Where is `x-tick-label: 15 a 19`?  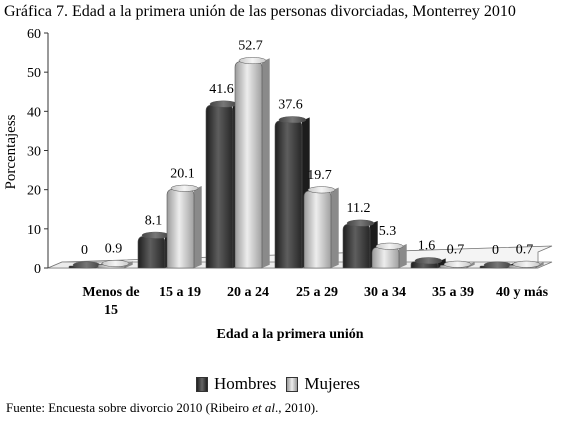 x-tick-label: 15 a 19 is located at coordinates (180, 292).